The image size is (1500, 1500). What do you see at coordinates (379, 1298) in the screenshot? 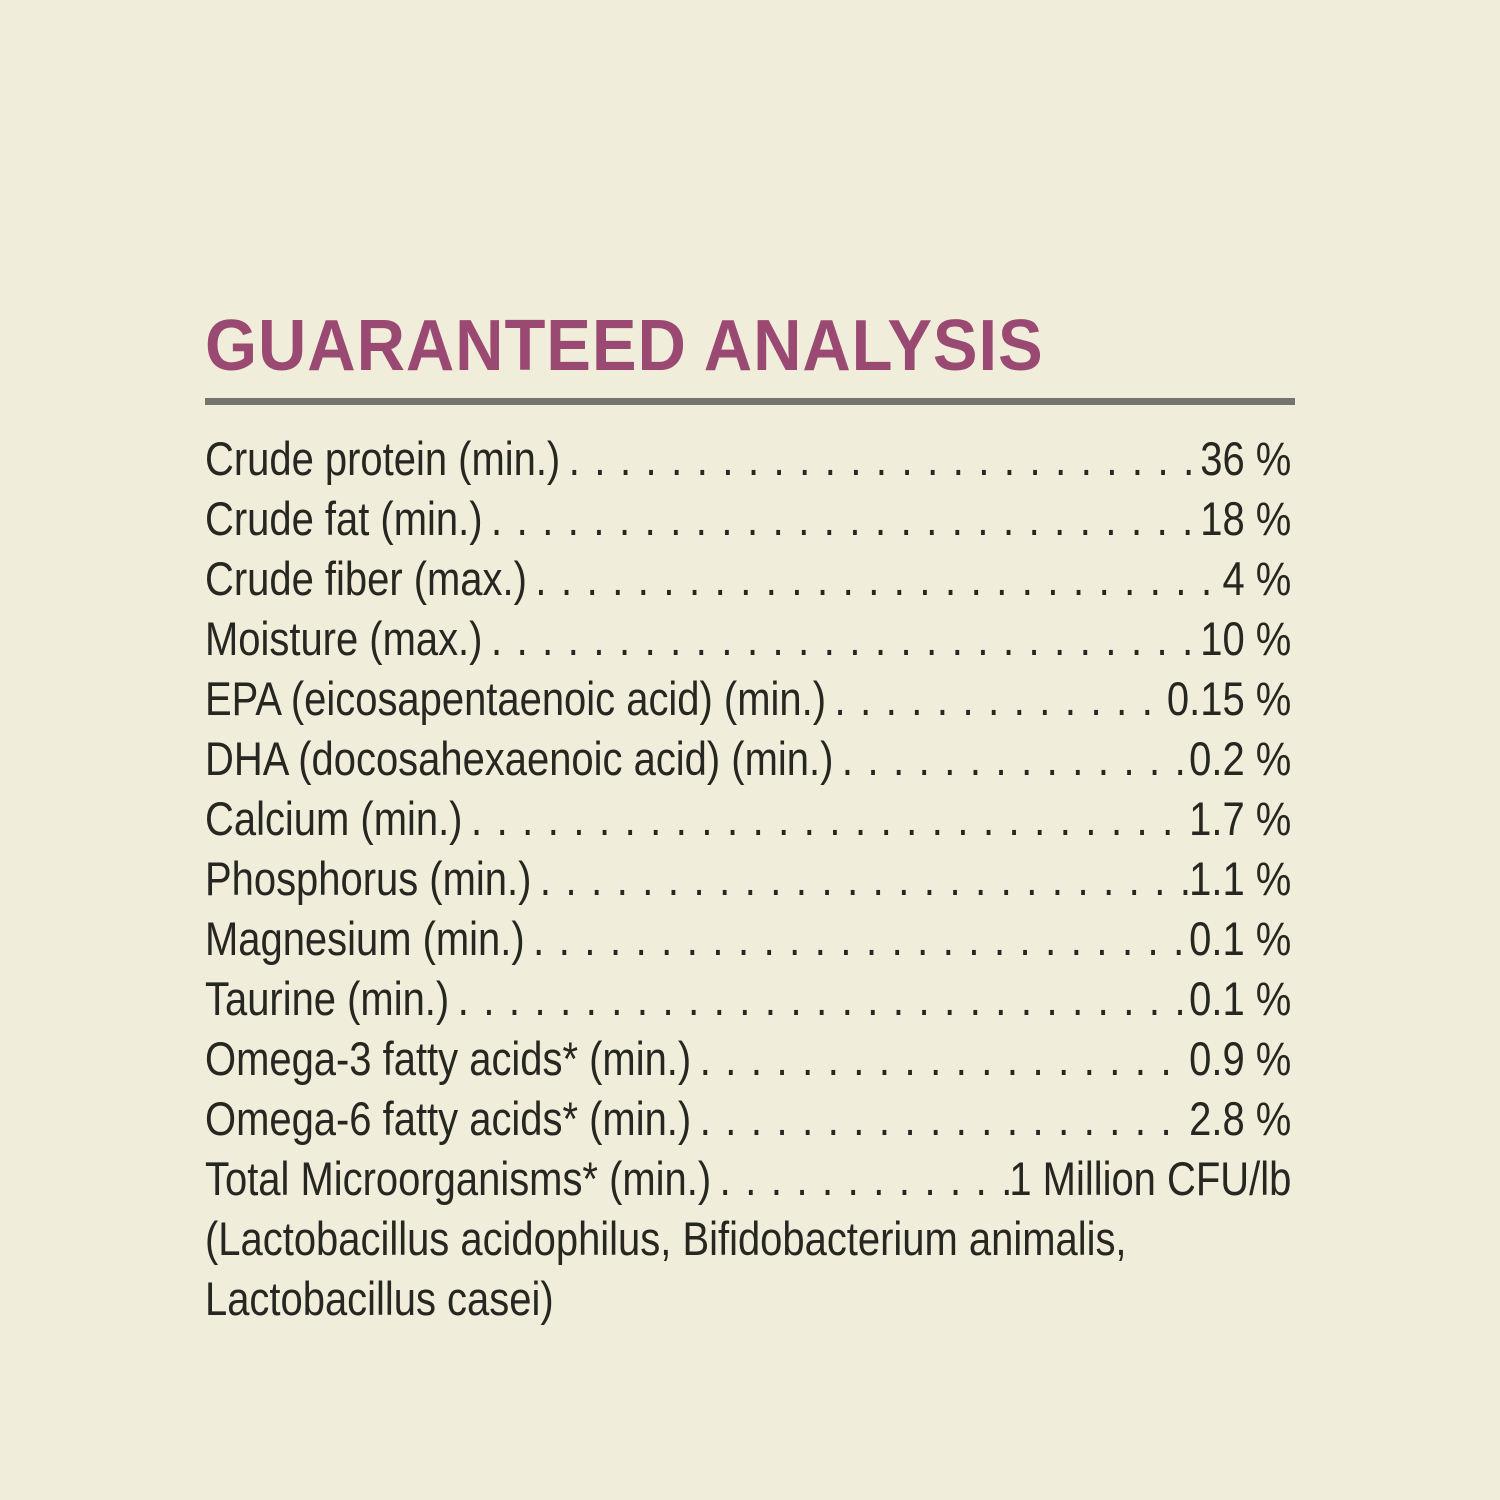
I see `microorganisms-species-line-2: Lactobacillus casei)` at bounding box center [379, 1298].